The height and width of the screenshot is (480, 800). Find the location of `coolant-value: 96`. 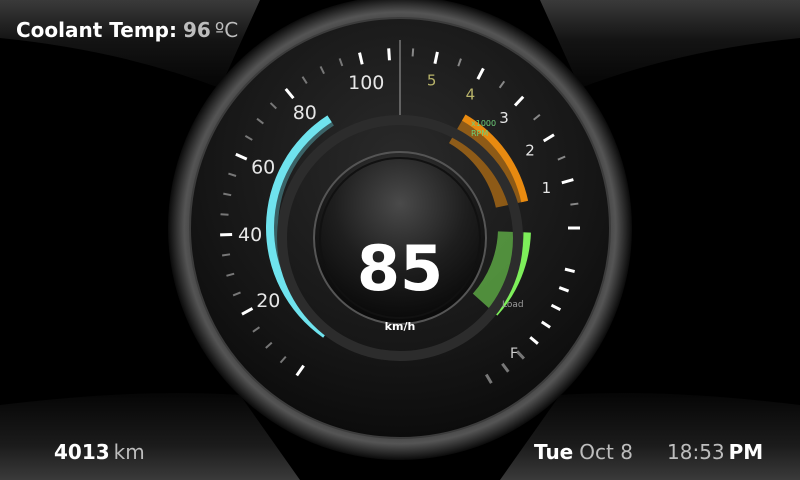

coolant-value: 96 is located at coordinates (196, 30).